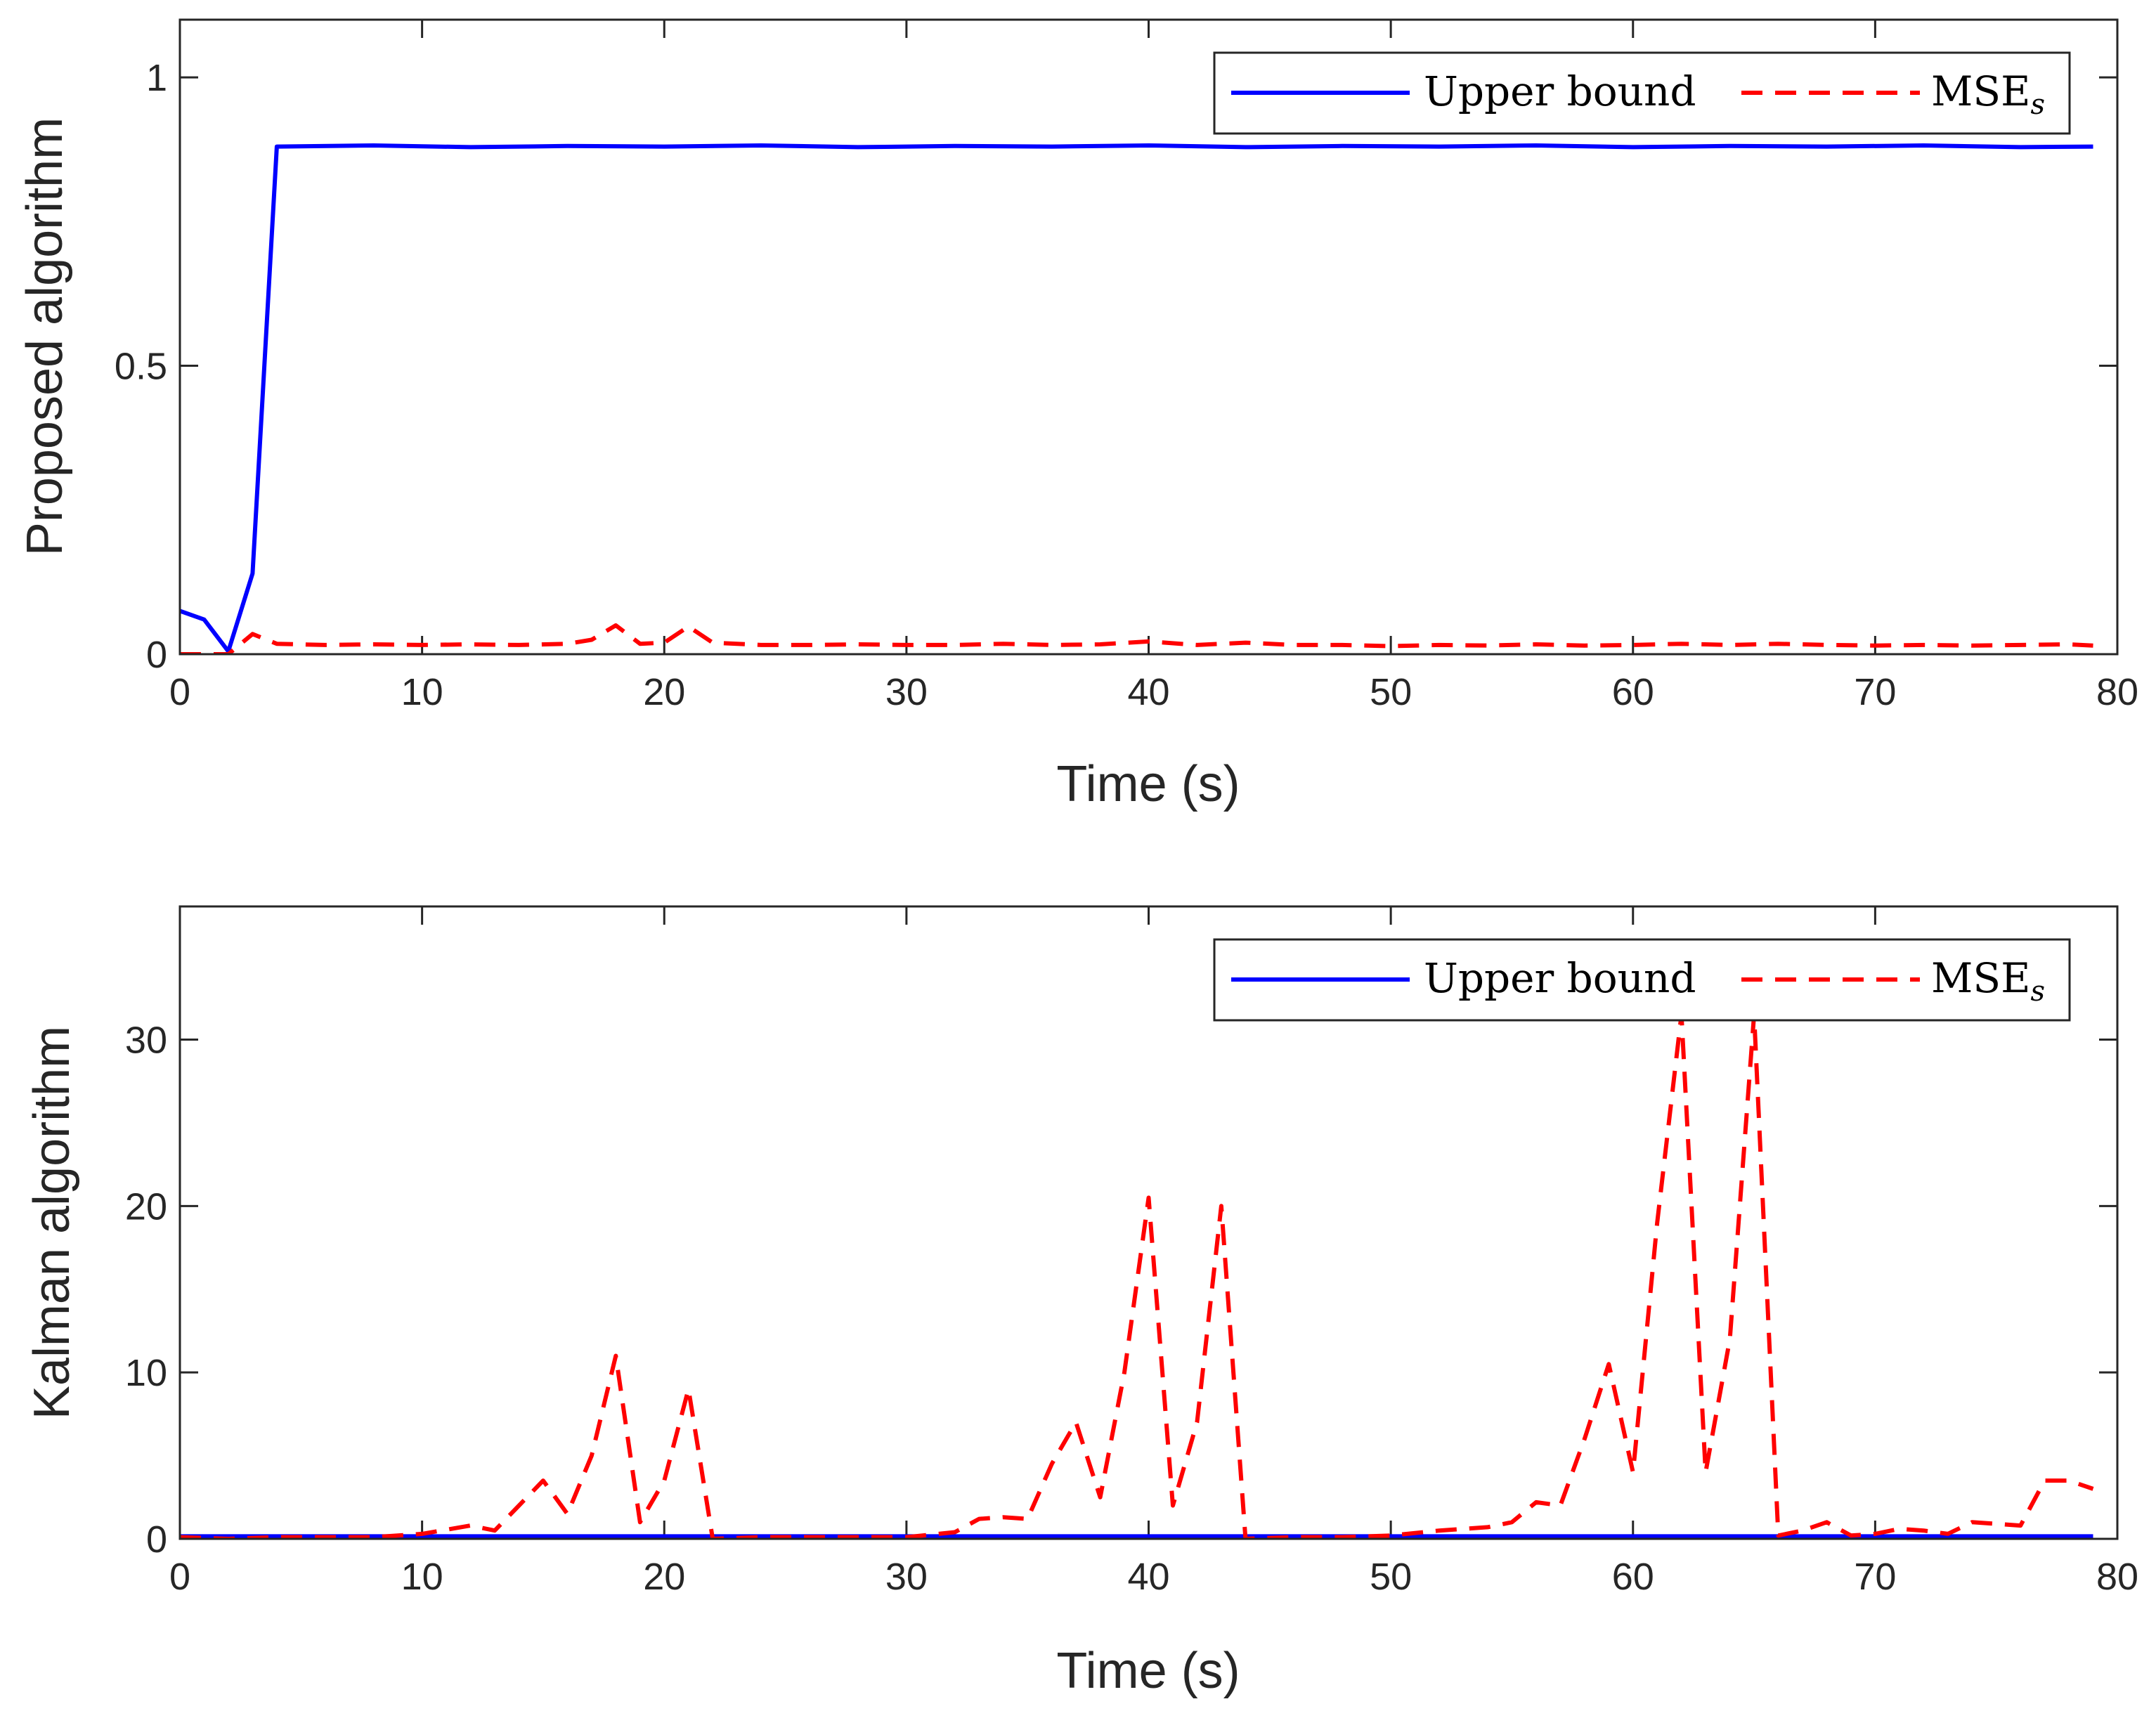 The height and width of the screenshot is (1711, 2156). Describe the element at coordinates (422, 692) in the screenshot. I see `top-x-tick-label: 10` at that location.